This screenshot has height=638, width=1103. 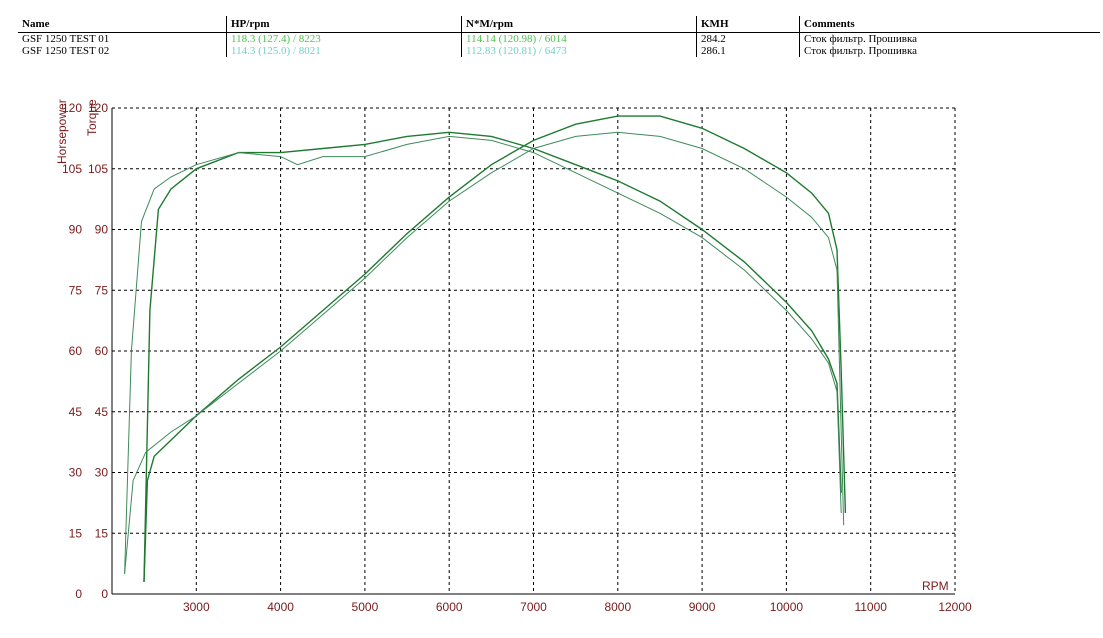 I want to click on run-name: GSF 1250 TEST 01, so click(x=66, y=39).